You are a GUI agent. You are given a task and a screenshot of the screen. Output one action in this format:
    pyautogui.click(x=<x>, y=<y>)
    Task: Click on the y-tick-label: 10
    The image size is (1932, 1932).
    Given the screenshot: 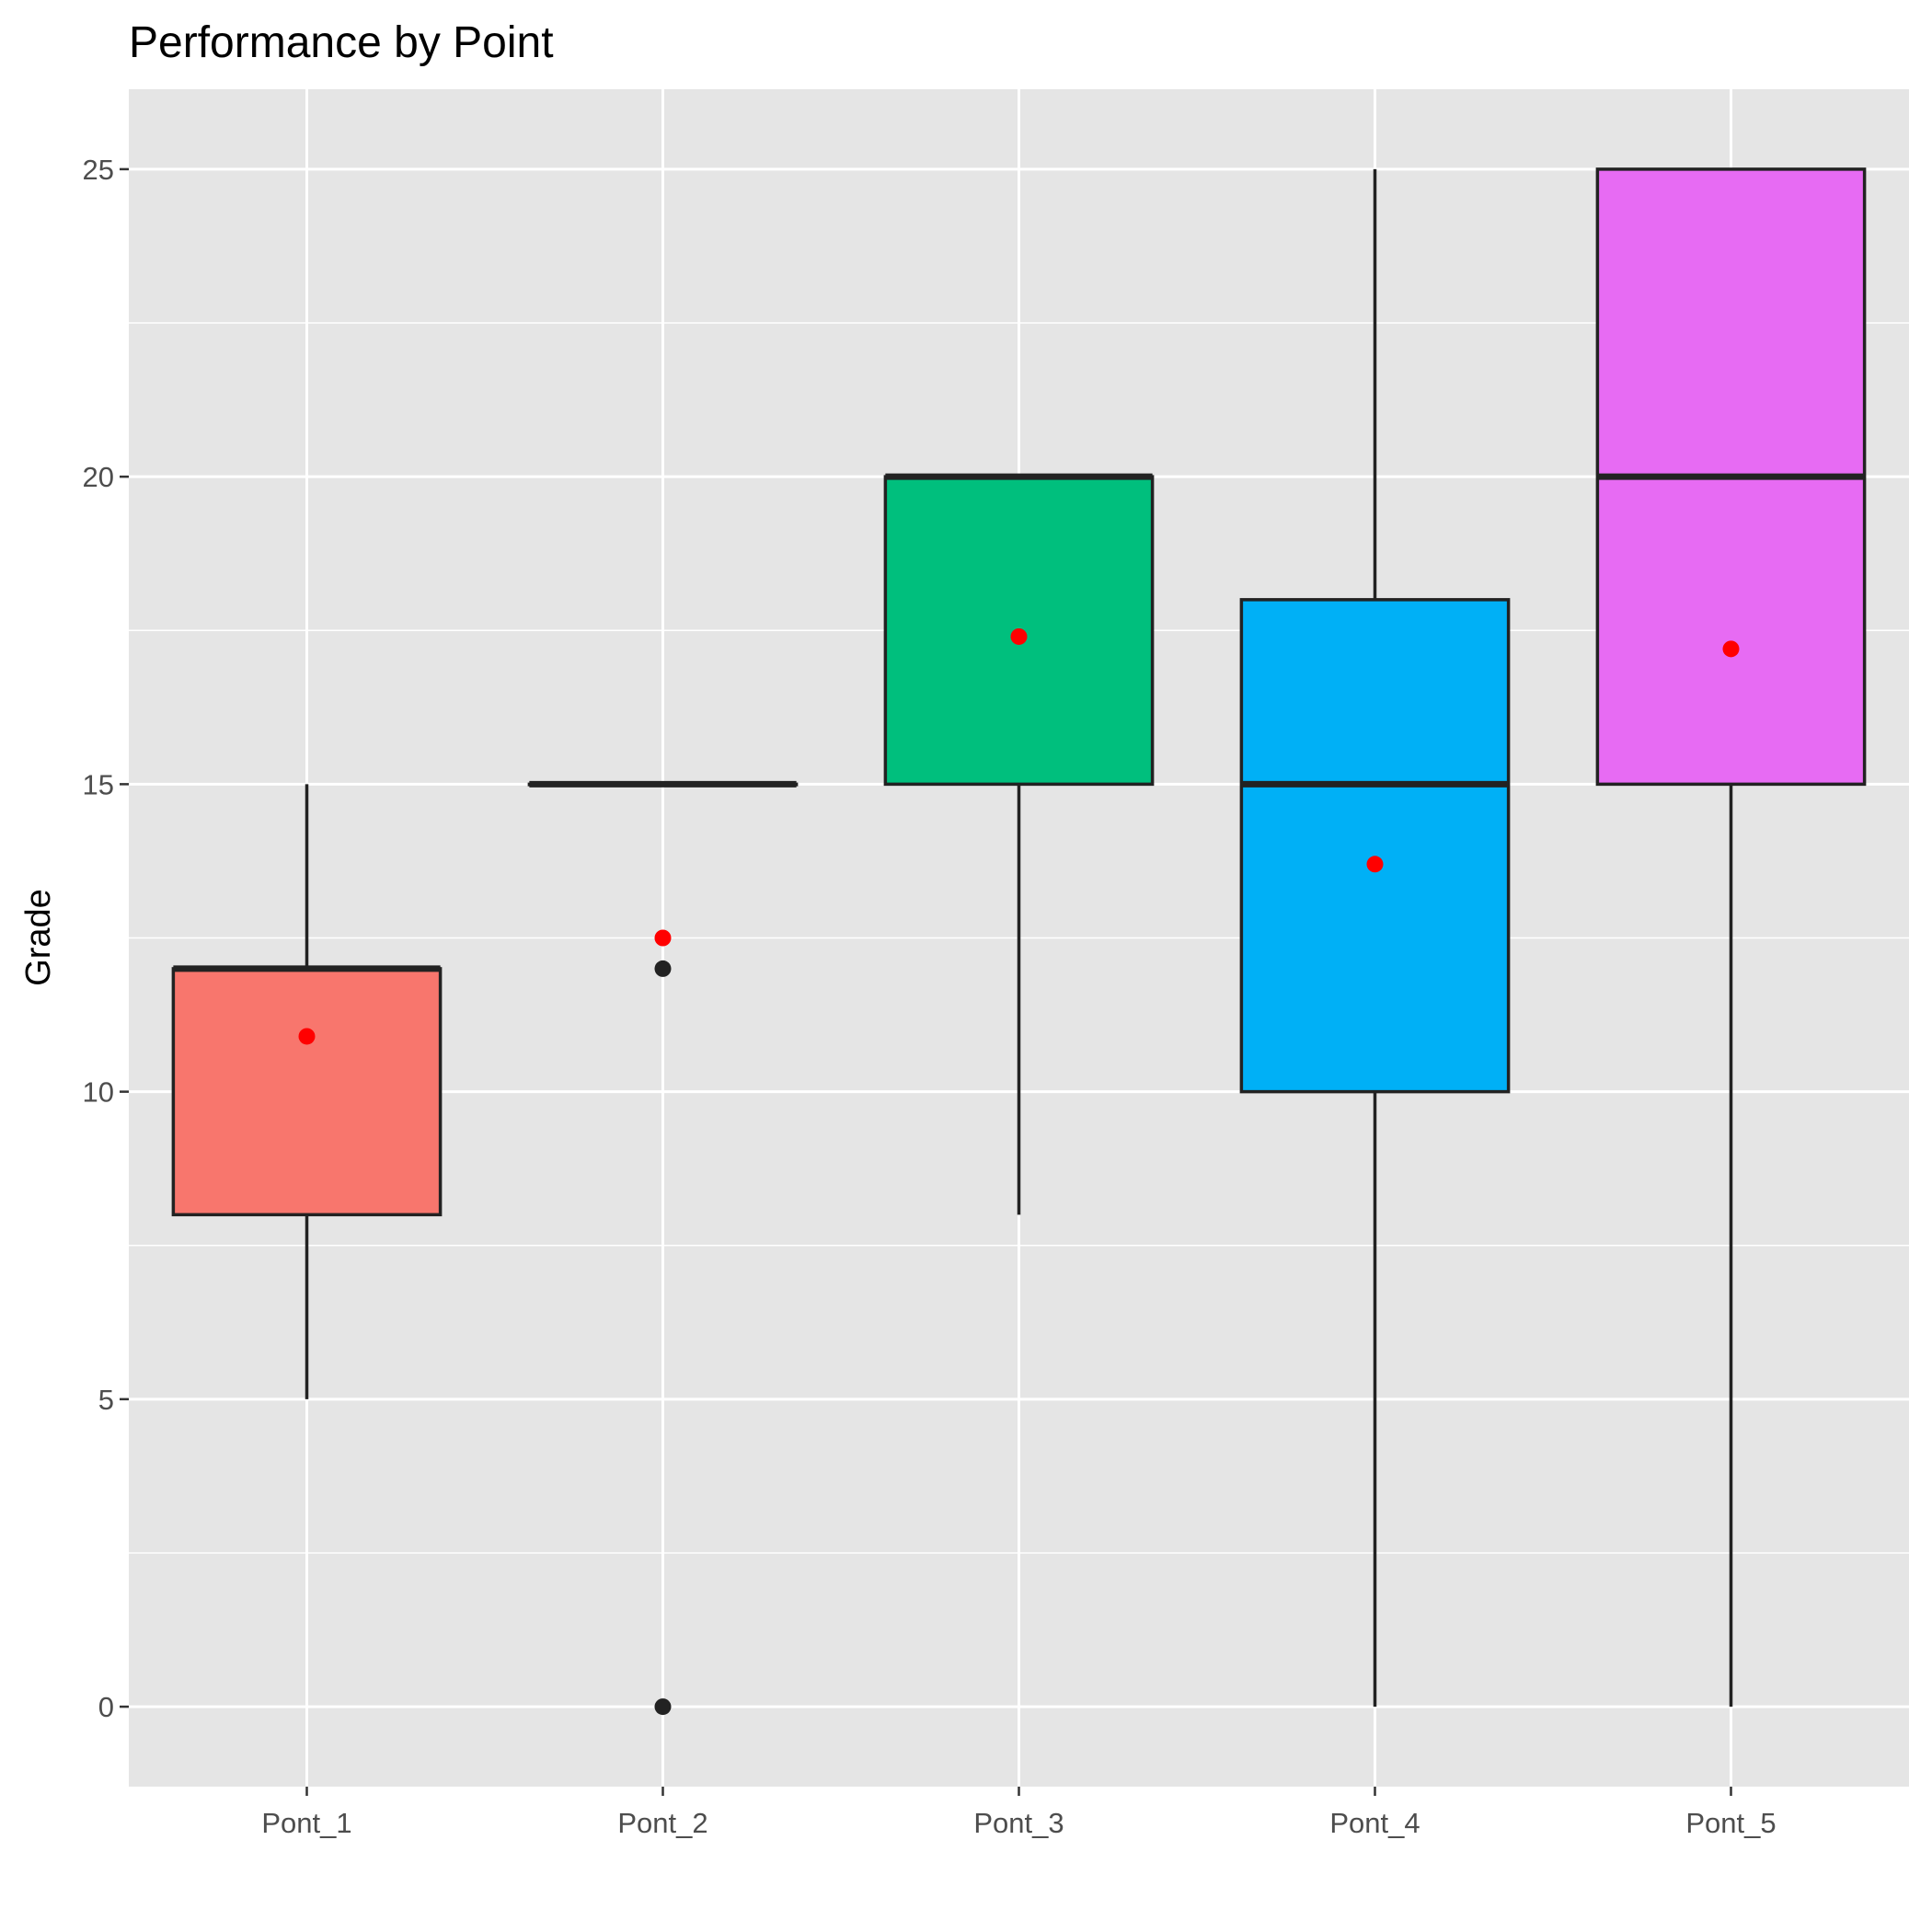 What is the action you would take?
    pyautogui.click(x=98, y=1092)
    